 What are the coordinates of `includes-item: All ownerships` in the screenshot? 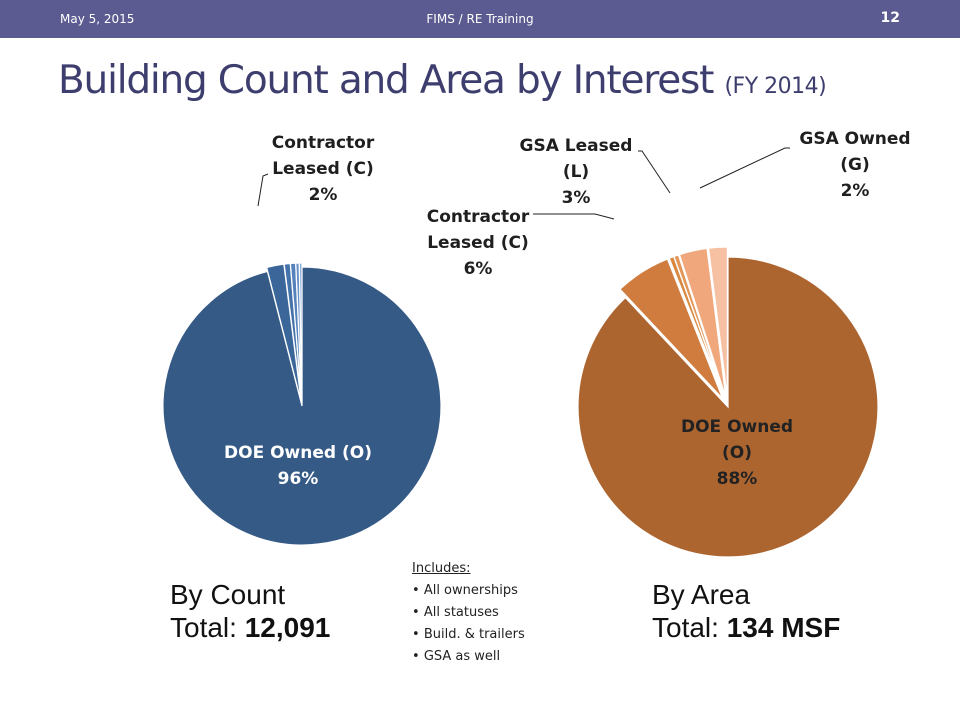 It's located at (468, 591).